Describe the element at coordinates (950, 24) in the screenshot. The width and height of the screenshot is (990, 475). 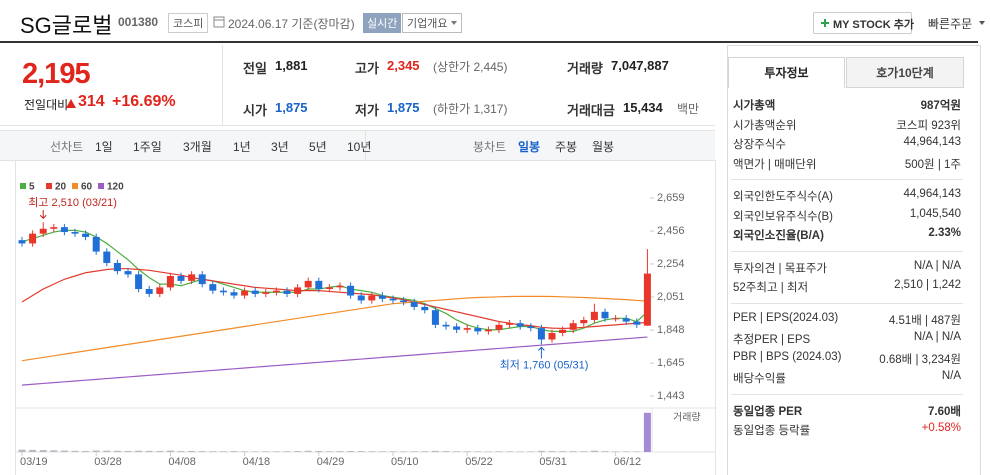
I see `quick-order-button: 빠른주문` at that location.